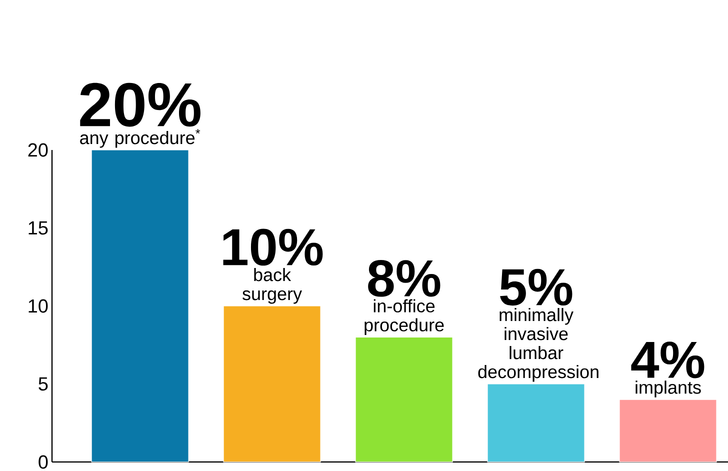 The width and height of the screenshot is (728, 471). I want to click on x-tick-label: back surgery, so click(272, 286).